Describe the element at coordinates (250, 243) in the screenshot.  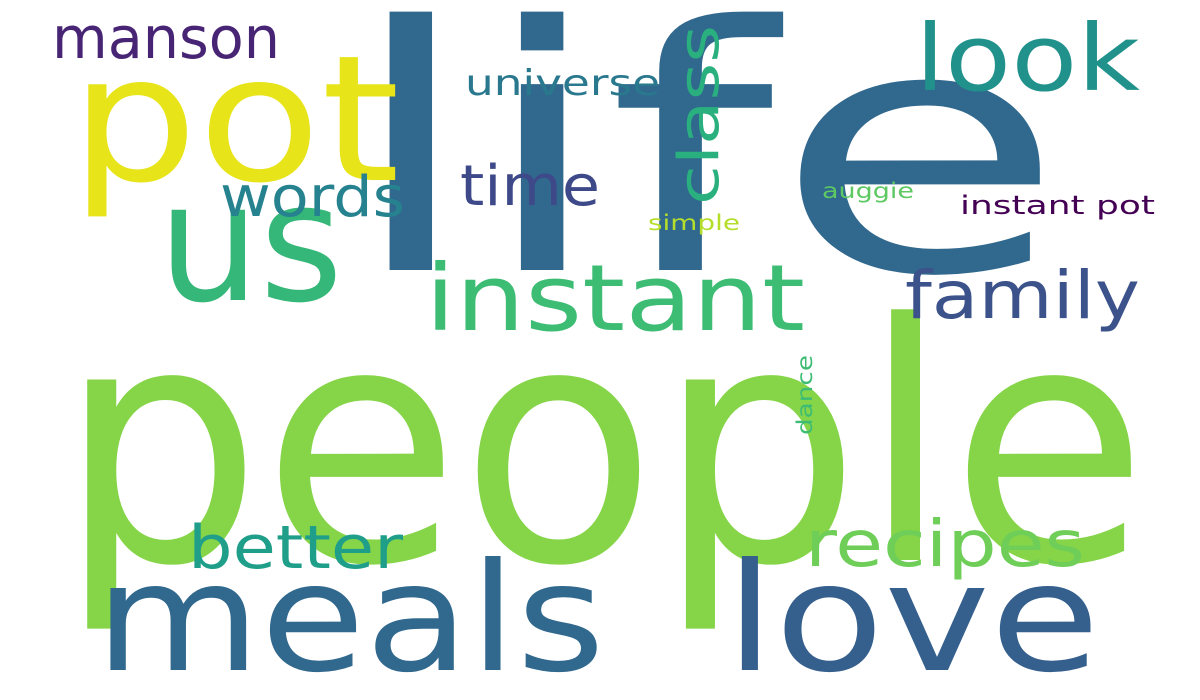
I see `word-us: us` at that location.